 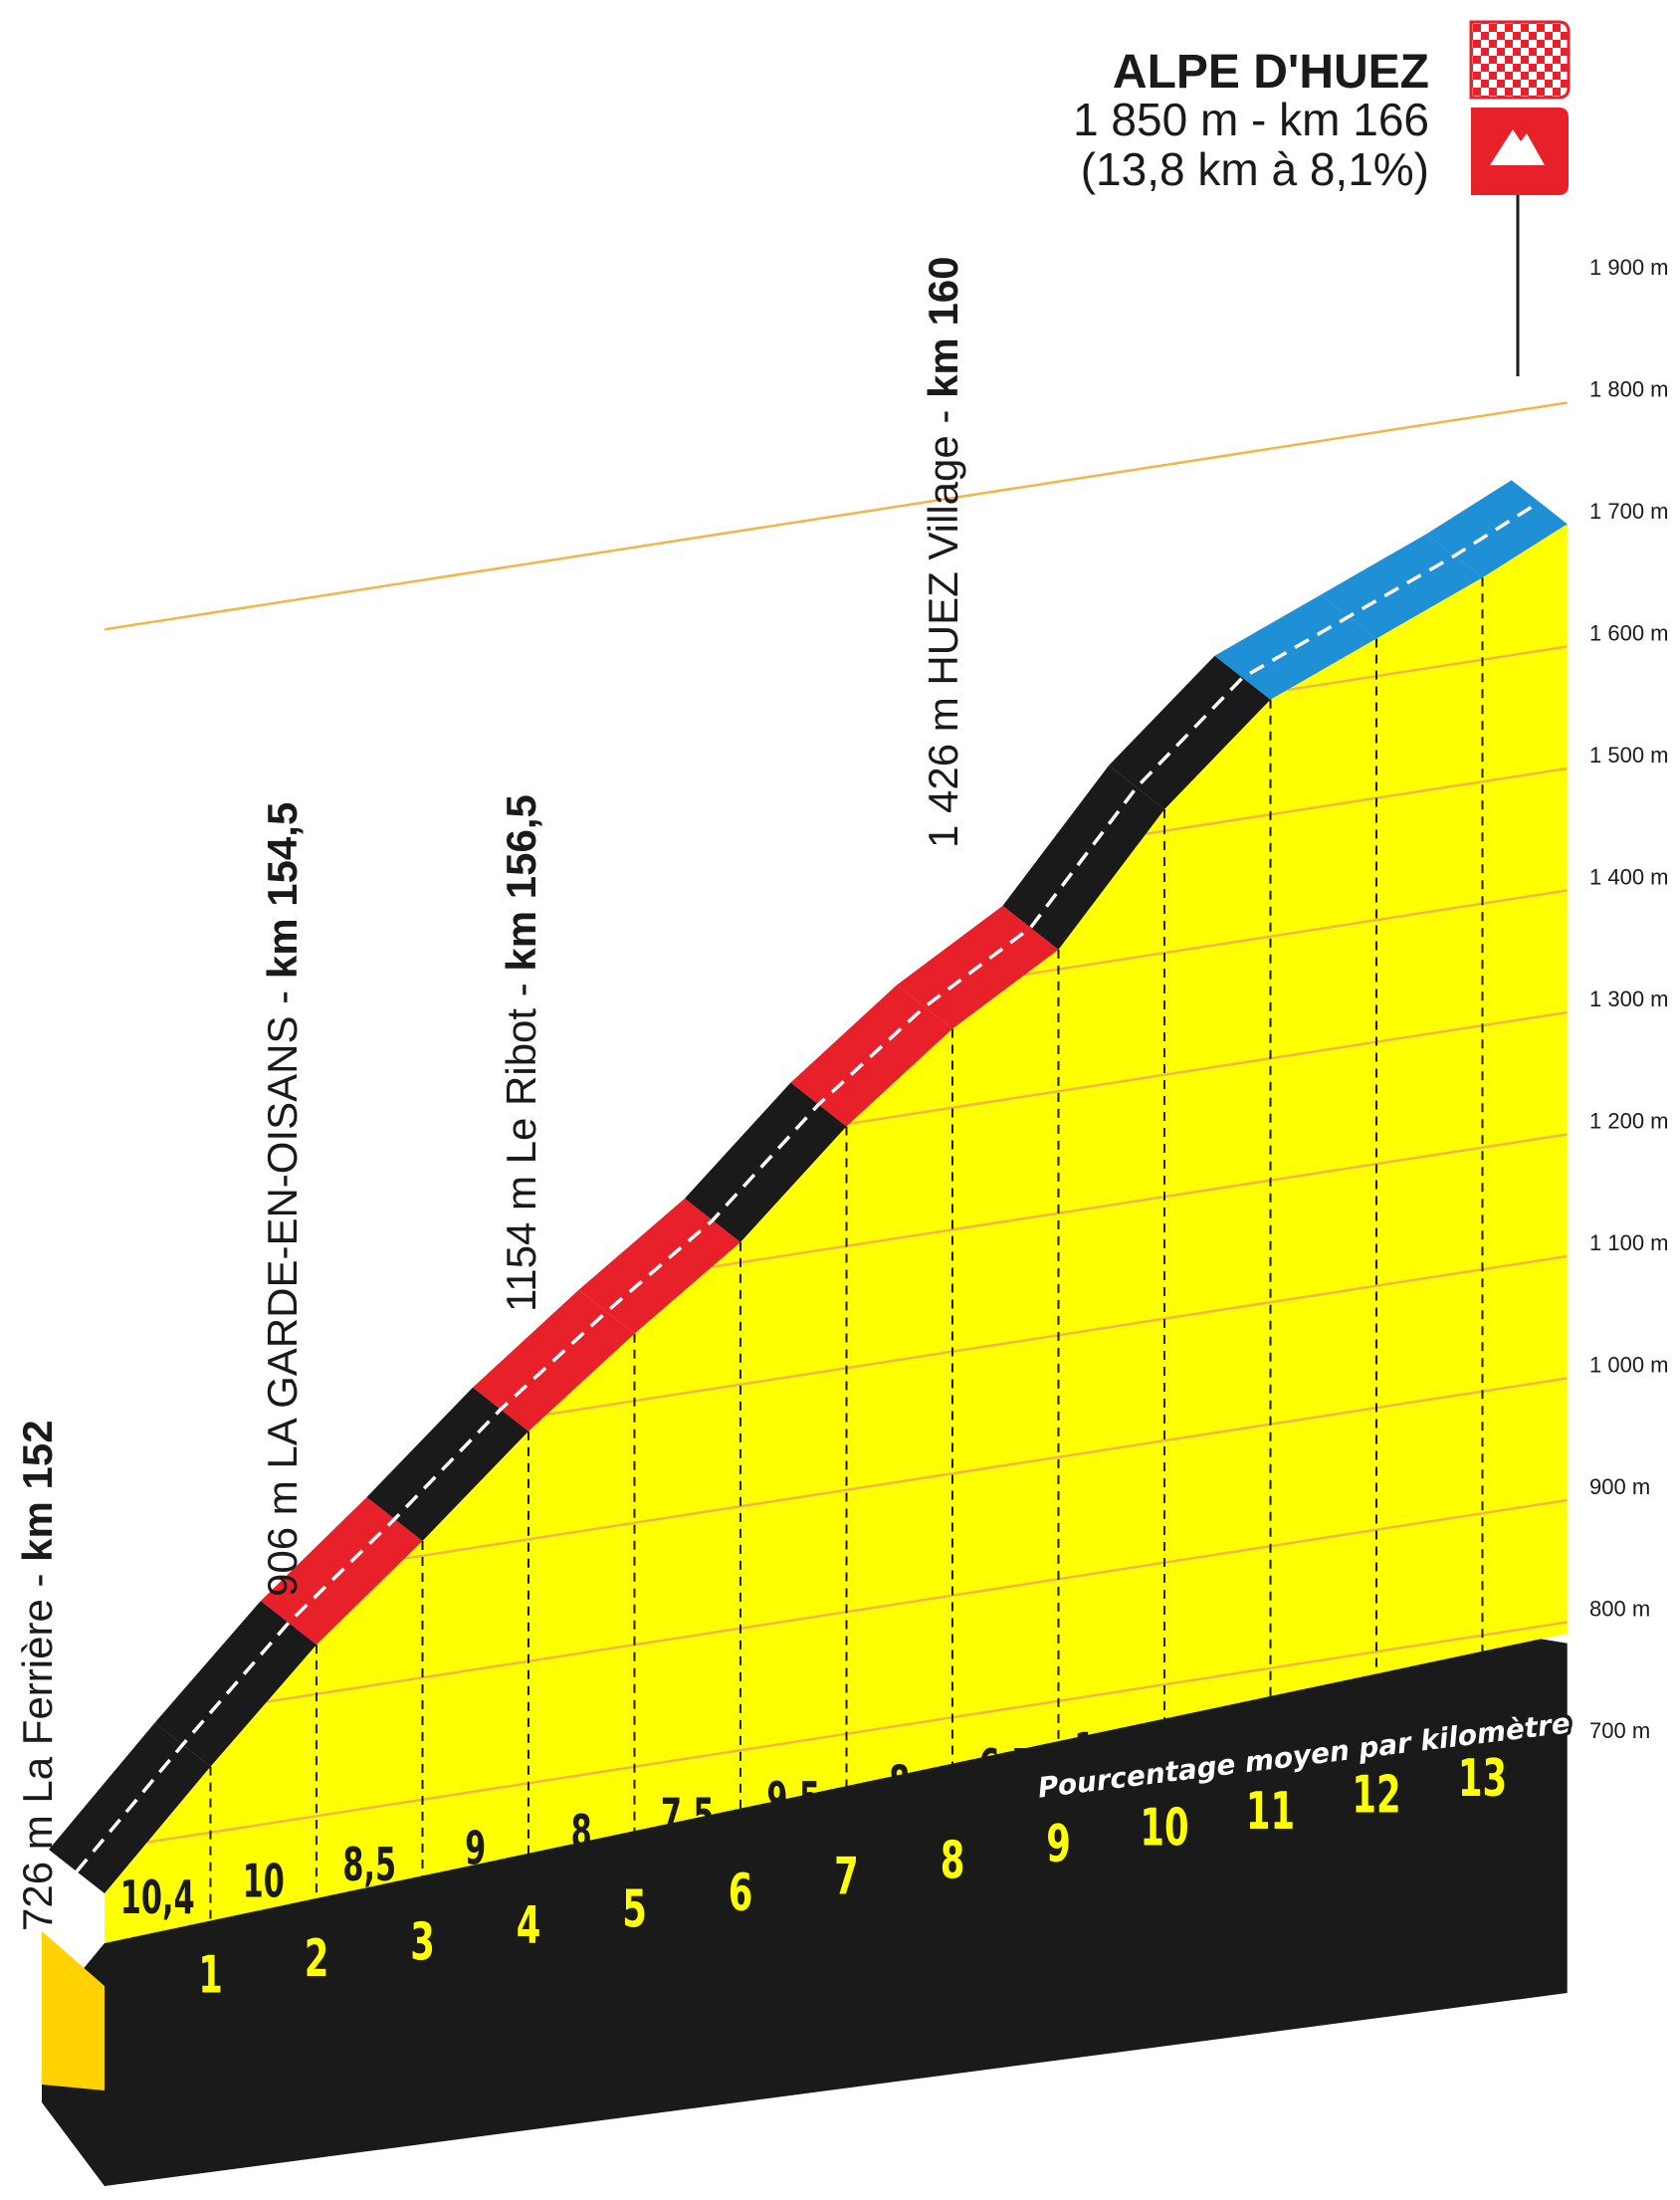 What do you see at coordinates (73, 2011) in the screenshot?
I see `start-block` at bounding box center [73, 2011].